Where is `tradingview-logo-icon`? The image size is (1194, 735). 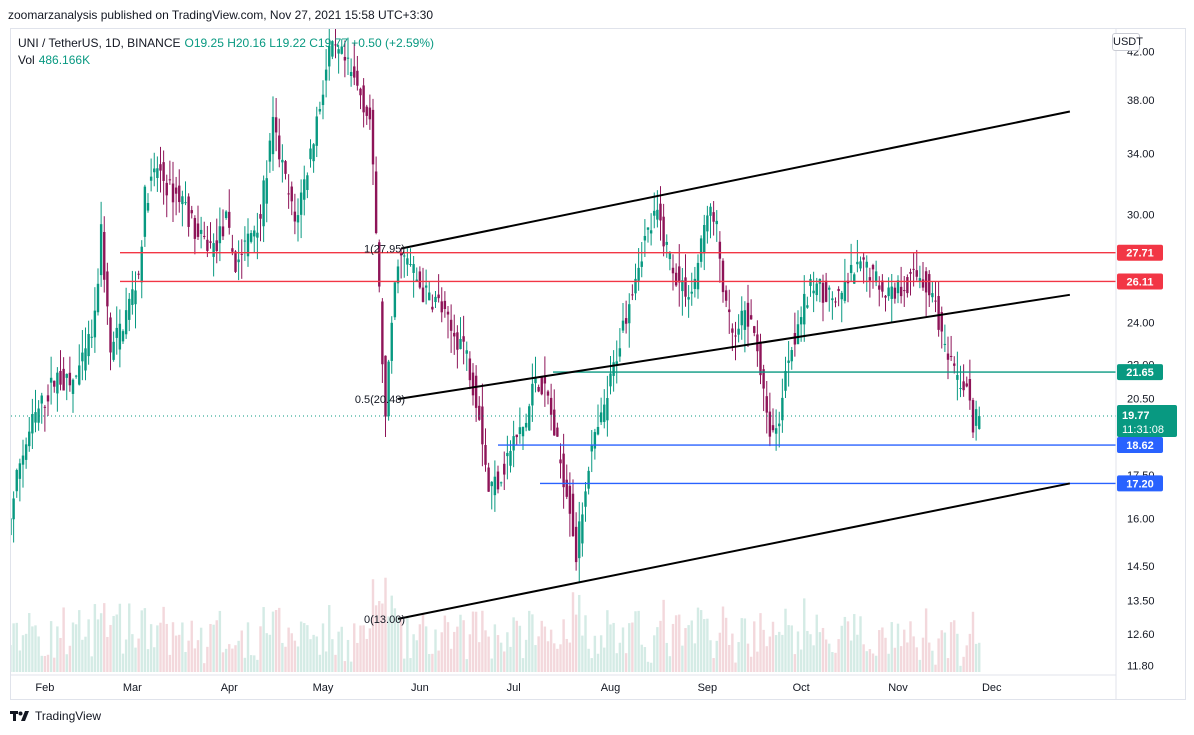
tradingview-logo-icon is located at coordinates (19, 716).